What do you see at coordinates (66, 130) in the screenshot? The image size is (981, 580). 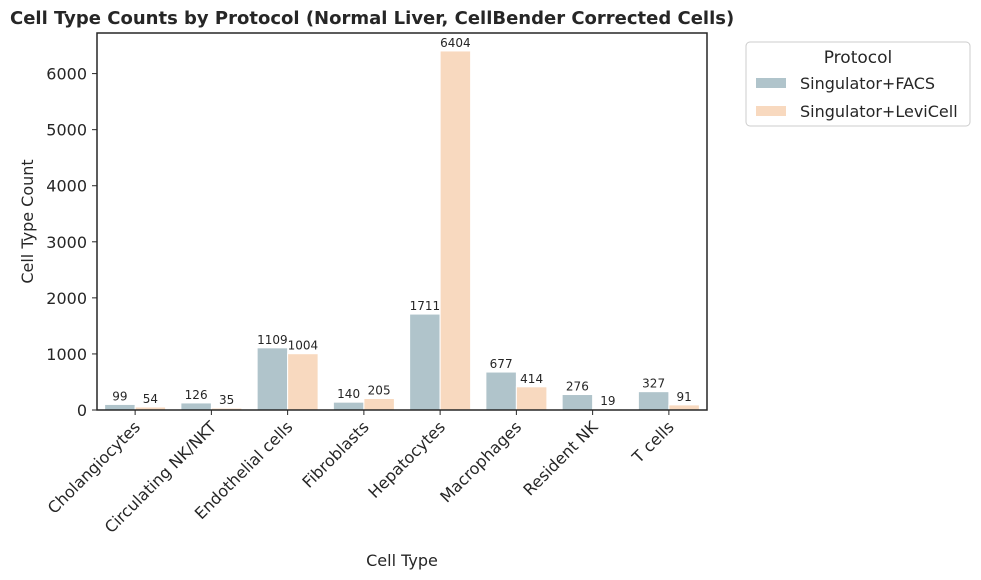 I see `y-tick-label: 5000` at bounding box center [66, 130].